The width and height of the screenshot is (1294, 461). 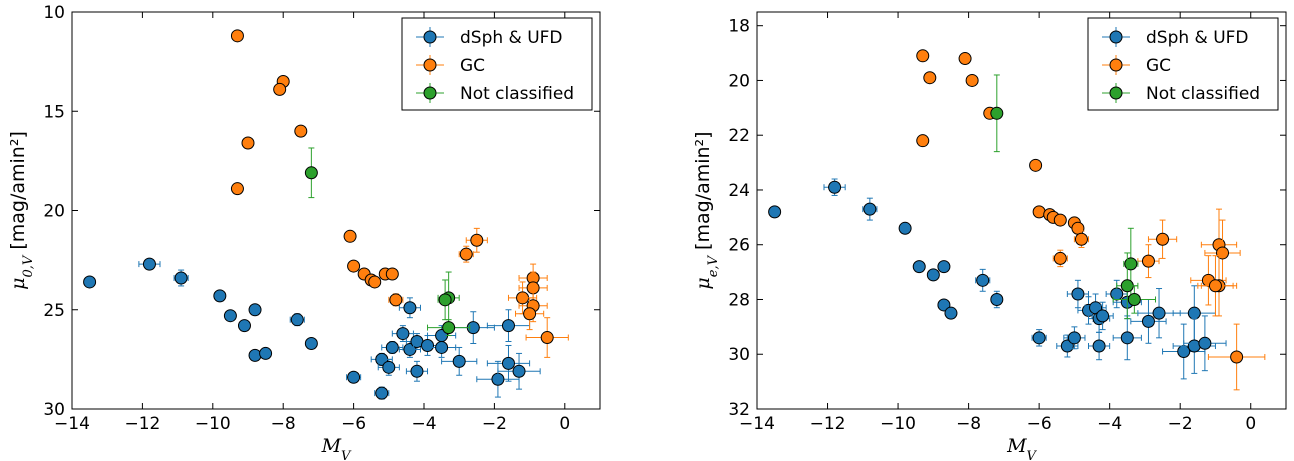 I want to click on legend-label: GC, so click(x=1158, y=66).